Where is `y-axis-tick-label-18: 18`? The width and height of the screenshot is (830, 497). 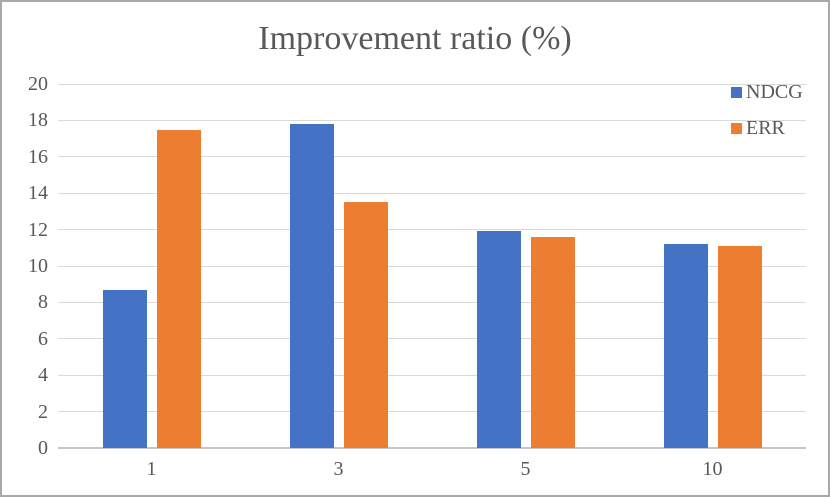 y-axis-tick-label-18: 18 is located at coordinates (38, 120).